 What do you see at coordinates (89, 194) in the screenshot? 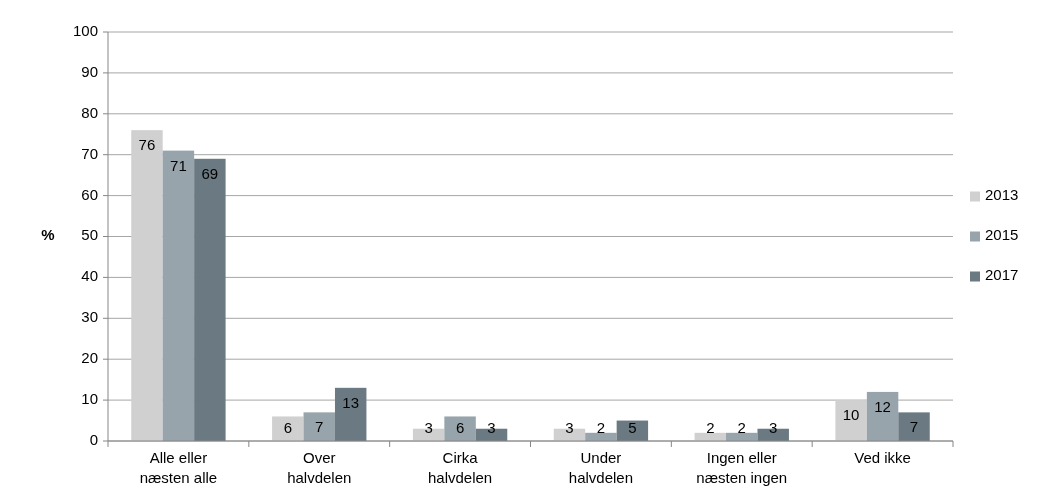
I see `y-tick-label: 60` at bounding box center [89, 194].